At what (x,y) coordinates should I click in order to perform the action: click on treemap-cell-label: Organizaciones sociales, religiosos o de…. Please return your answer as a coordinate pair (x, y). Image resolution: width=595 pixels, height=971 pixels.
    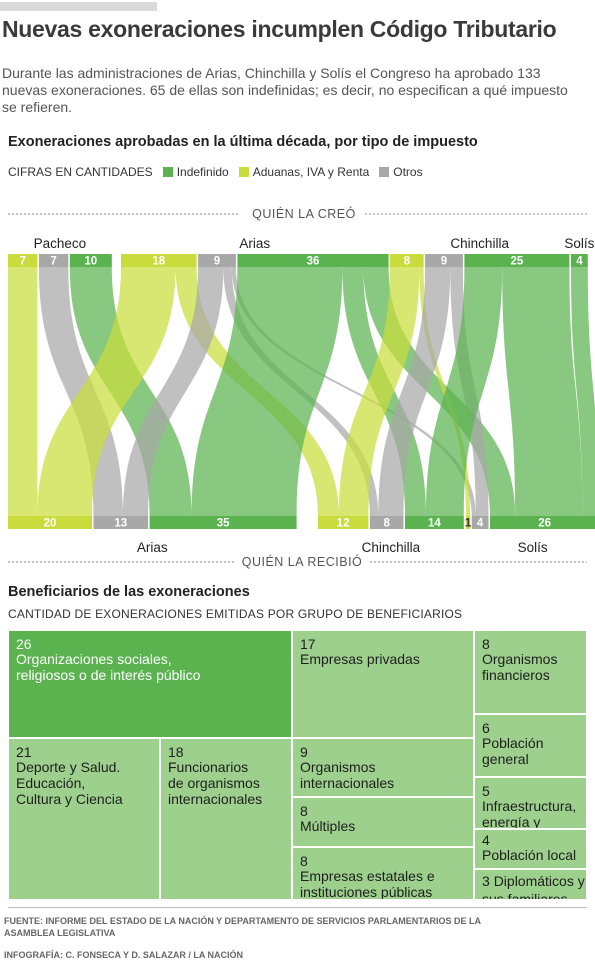
    Looking at the image, I should click on (108, 667).